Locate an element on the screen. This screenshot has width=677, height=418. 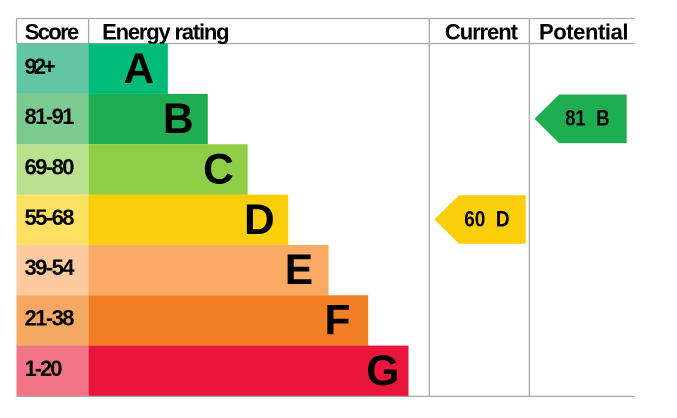
svg-text: 92+ is located at coordinates (41, 66).